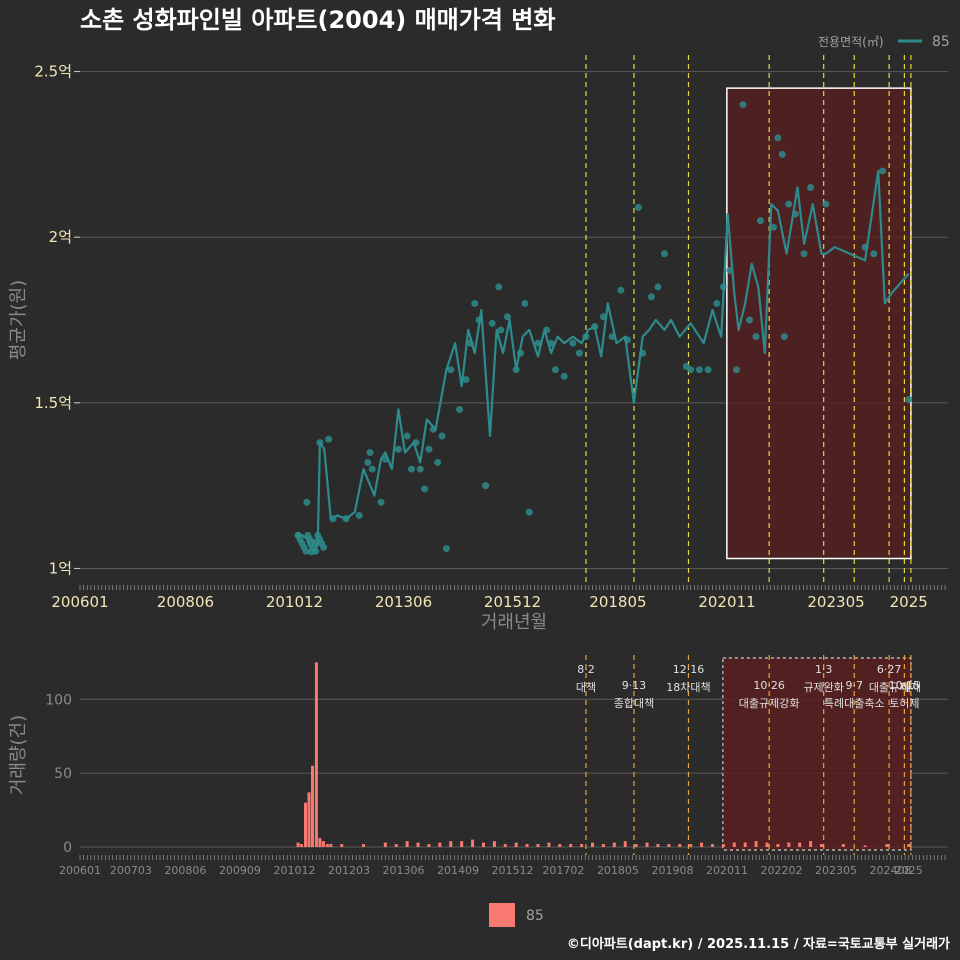  Describe the element at coordinates (824, 669) in the screenshot. I see `policy-date-label: 1·3` at that location.